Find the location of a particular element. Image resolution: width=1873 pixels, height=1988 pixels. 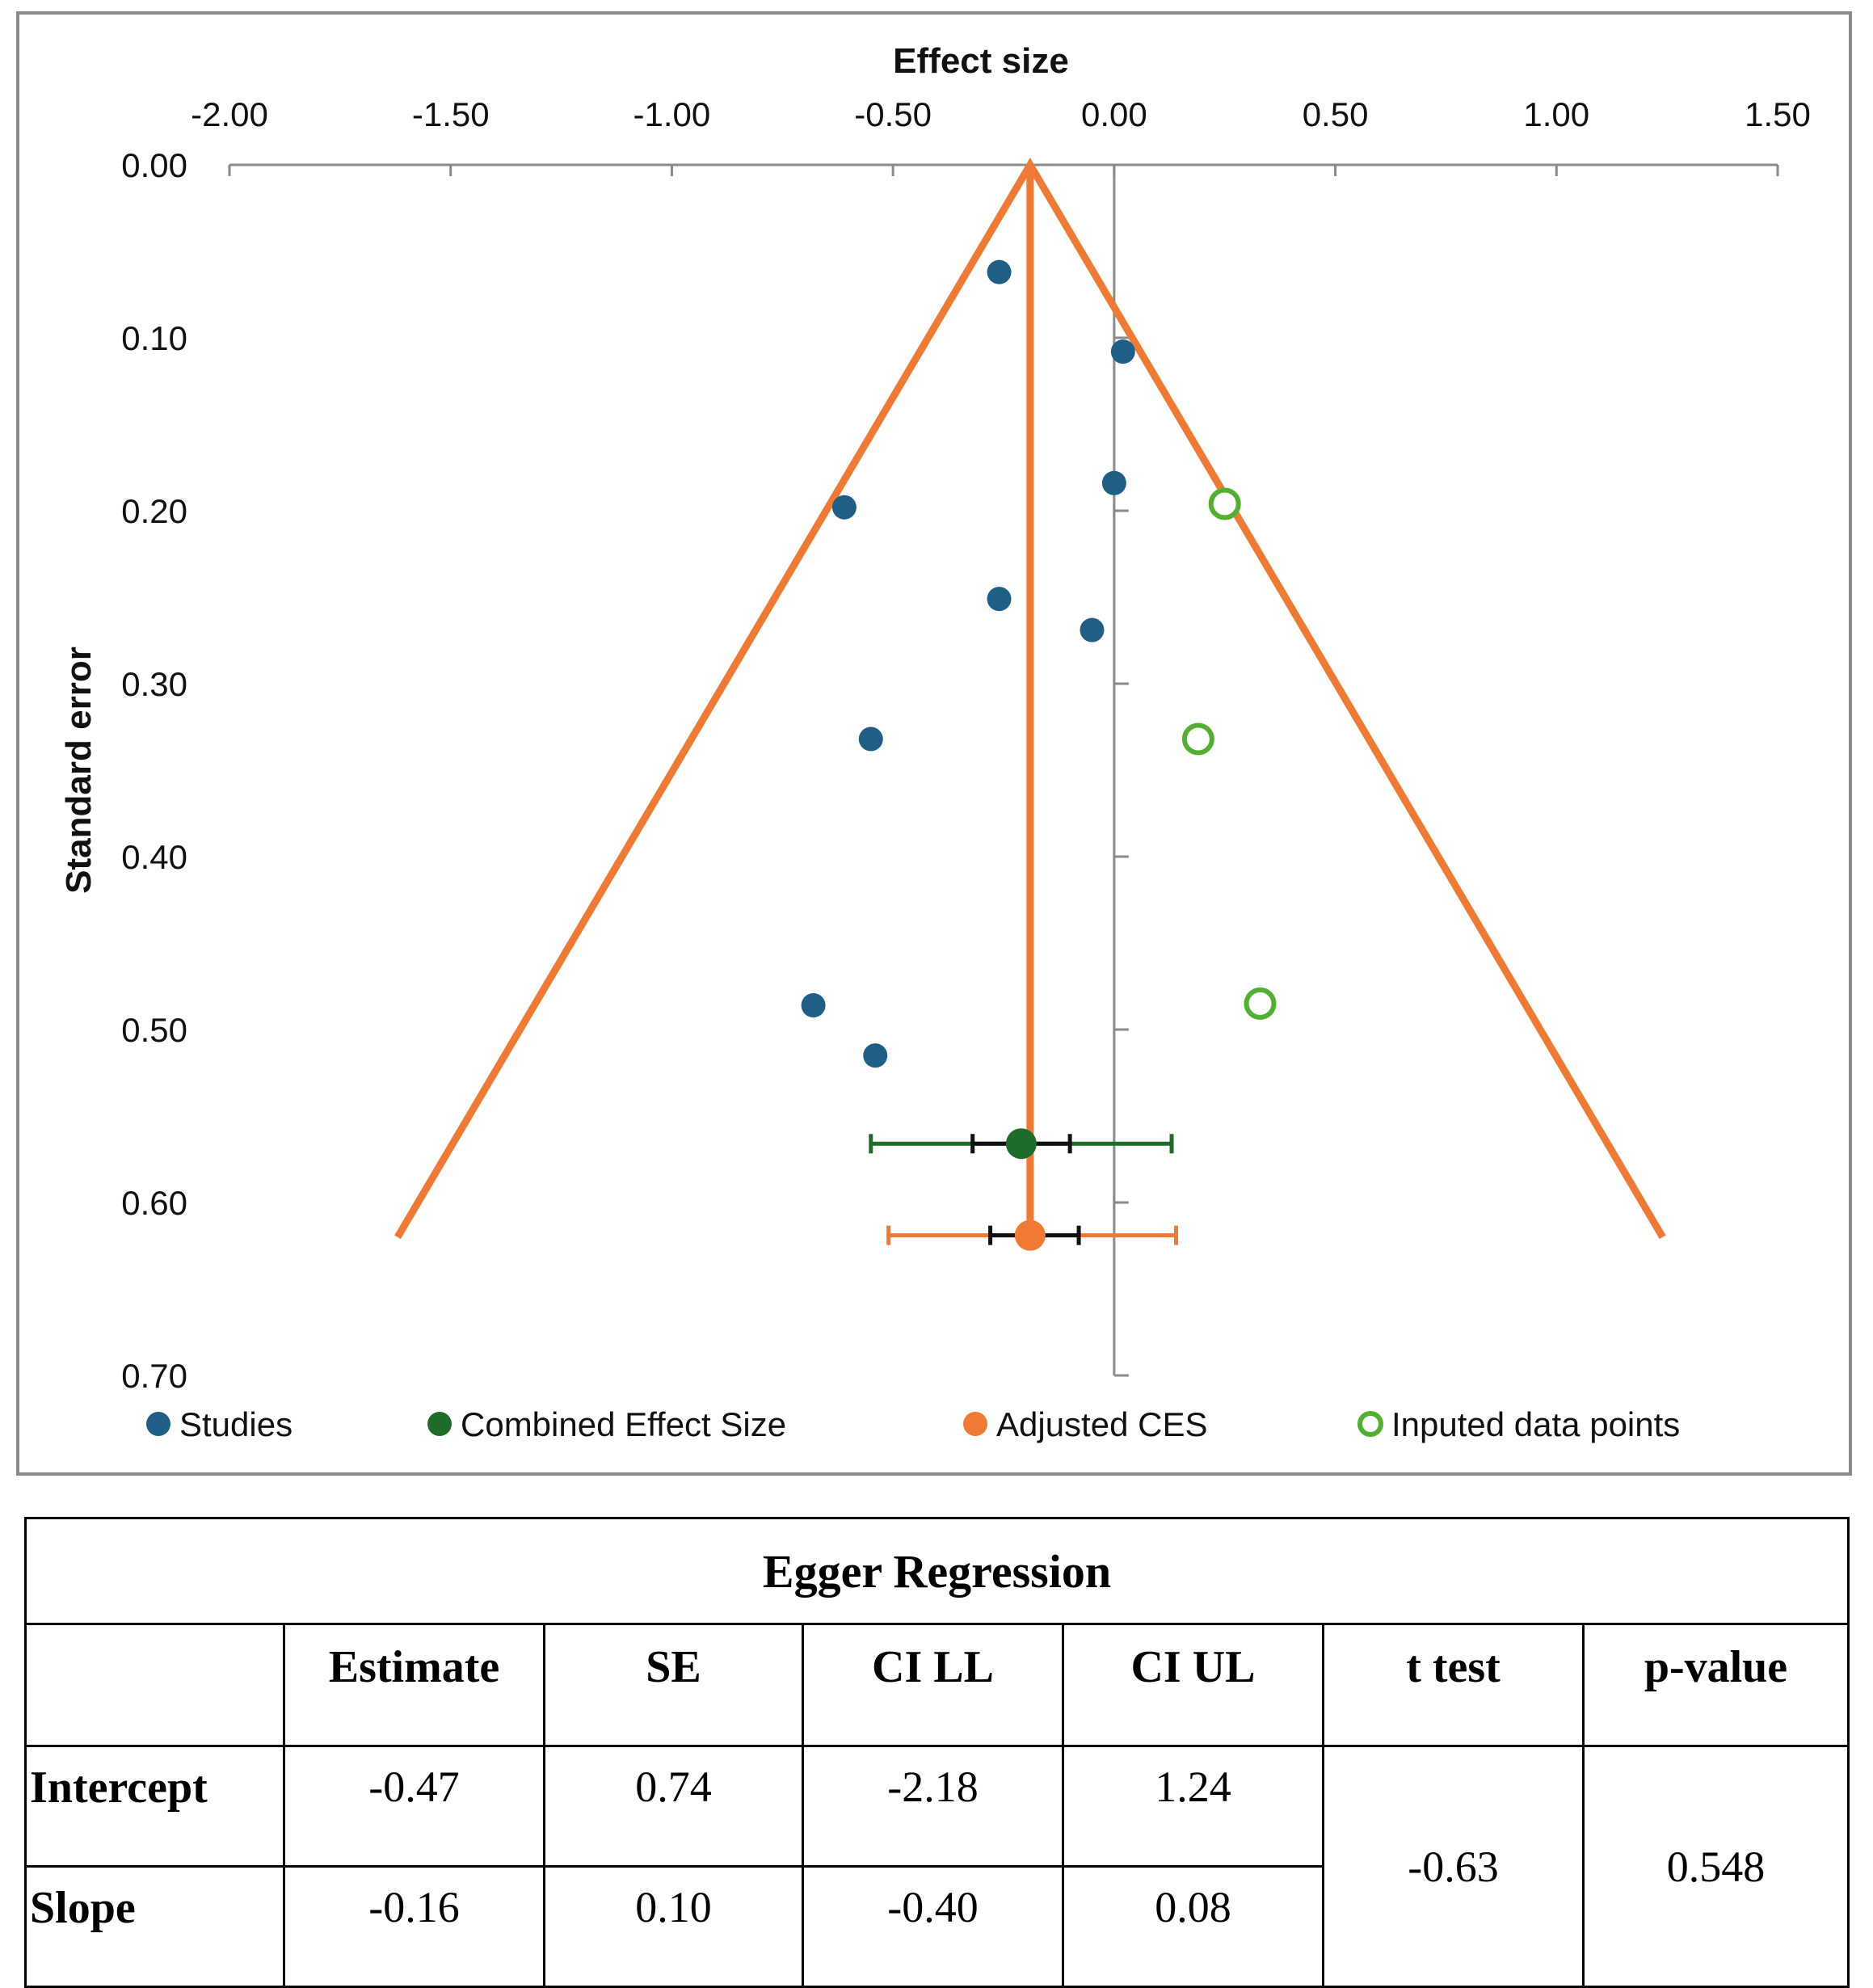

combined-effect-size-point is located at coordinates (1021, 1144).